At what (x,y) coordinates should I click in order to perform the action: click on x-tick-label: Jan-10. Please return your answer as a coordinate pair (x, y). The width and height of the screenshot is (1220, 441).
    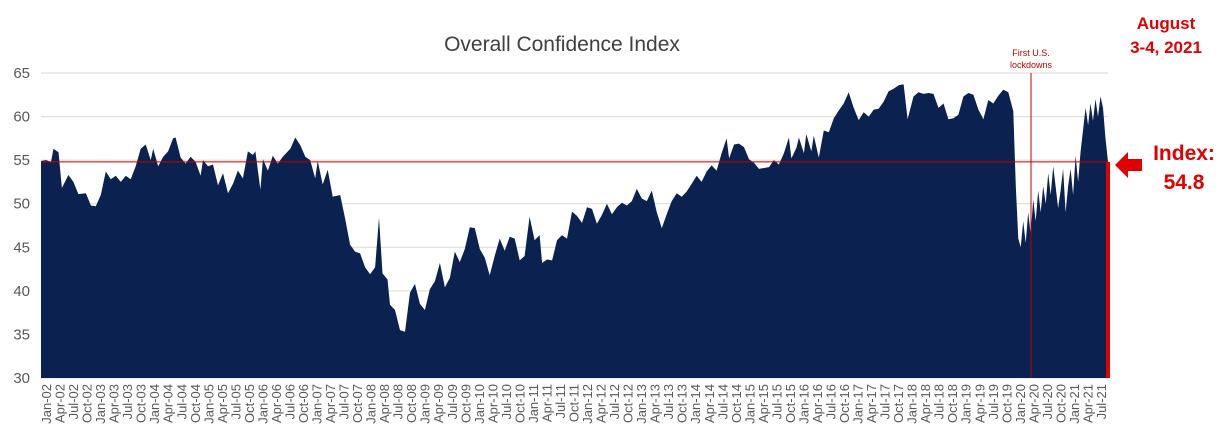
    Looking at the image, I should click on (479, 404).